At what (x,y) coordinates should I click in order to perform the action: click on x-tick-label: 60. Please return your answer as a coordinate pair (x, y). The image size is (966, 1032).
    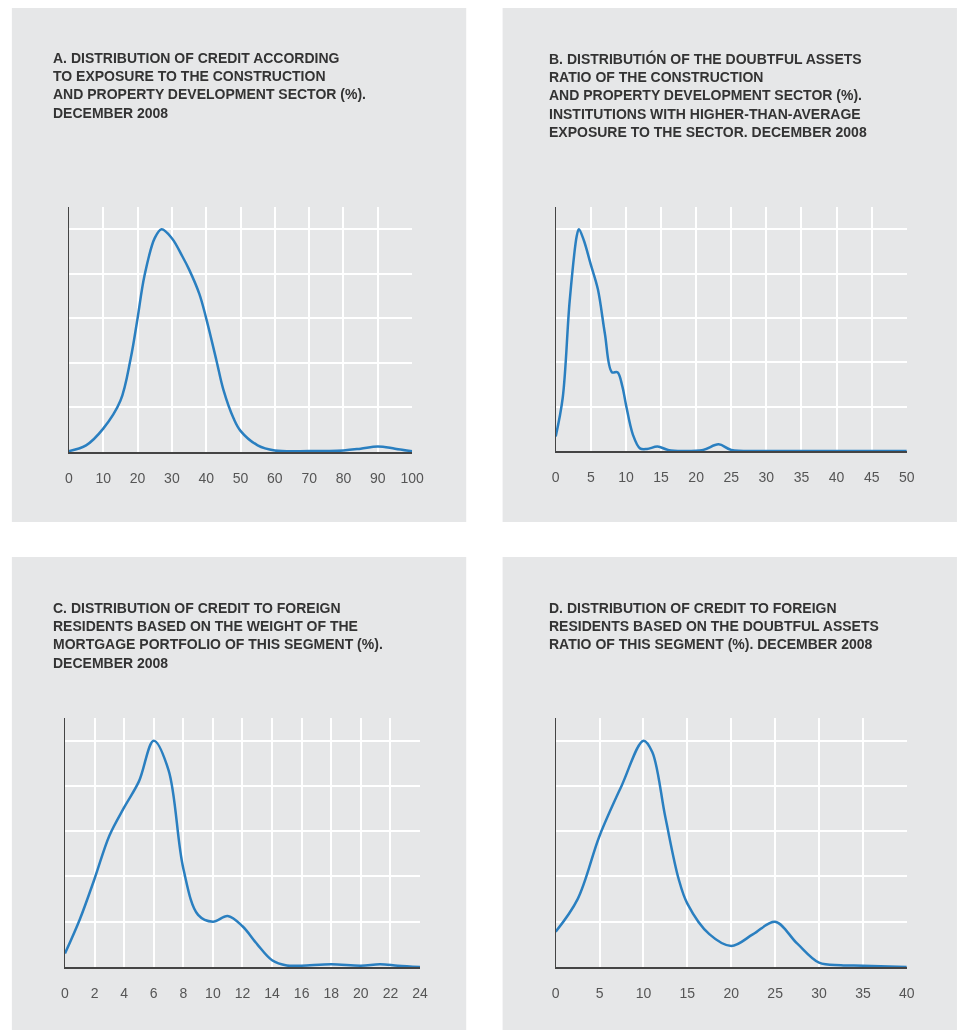
    Looking at the image, I should click on (275, 477).